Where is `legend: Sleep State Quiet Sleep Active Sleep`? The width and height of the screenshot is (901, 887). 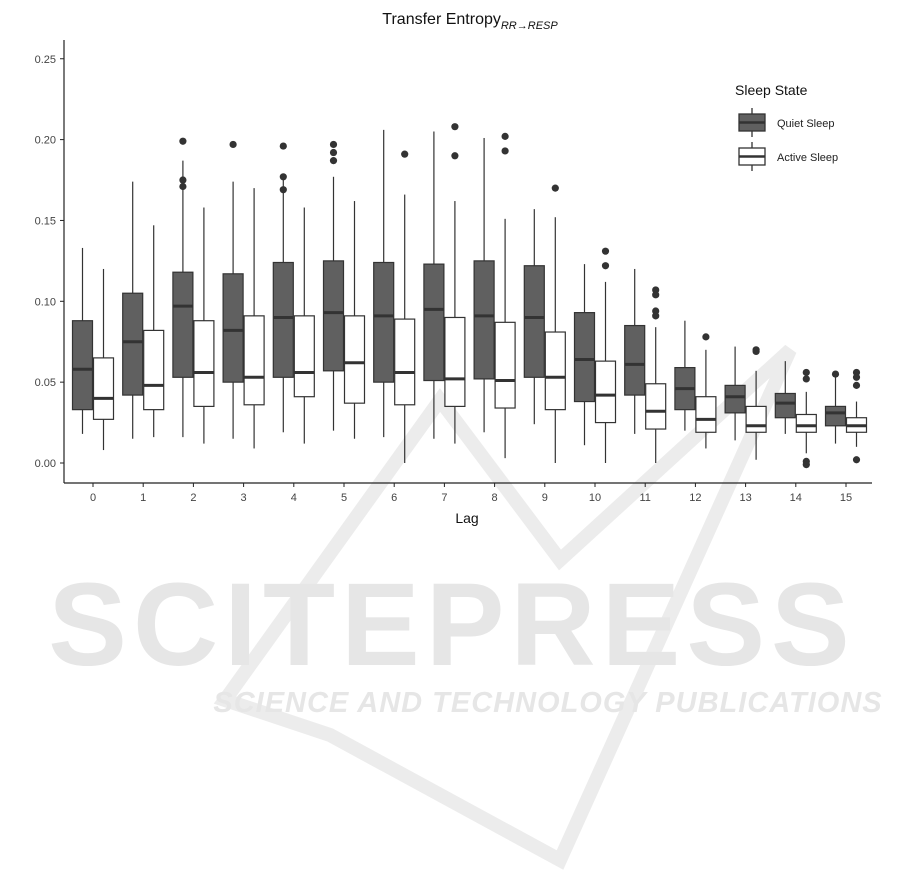
legend: Sleep State Quiet Sleep Active Sleep is located at coordinates (786, 126).